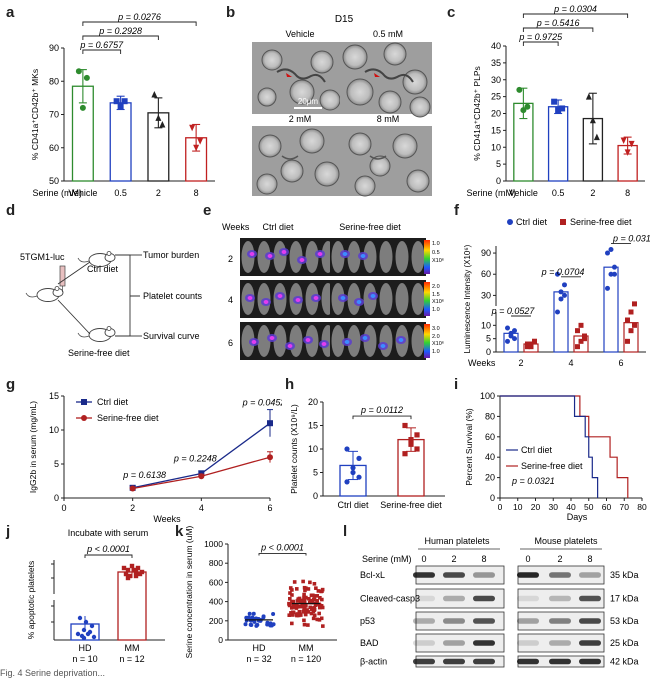 Image resolution: width=650 pixels, height=682 pixels. What do you see at coordinates (54, 148) in the screenshot?
I see `a-ytick-label: 60` at bounding box center [54, 148].